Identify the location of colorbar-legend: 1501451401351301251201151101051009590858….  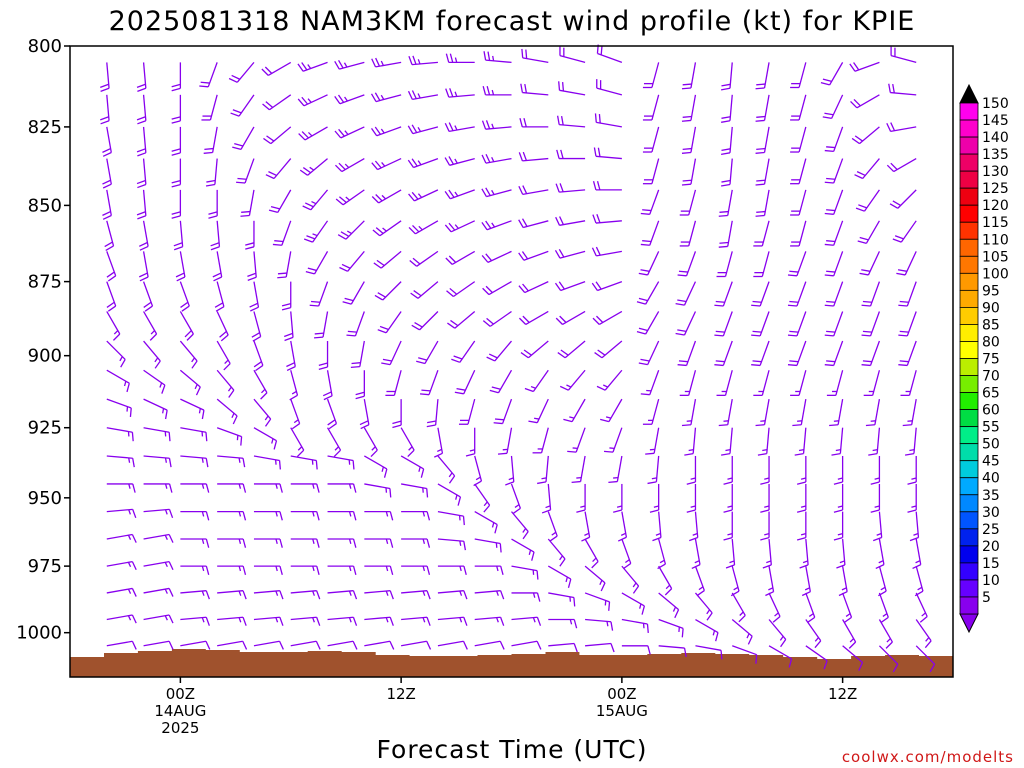
(984, 358).